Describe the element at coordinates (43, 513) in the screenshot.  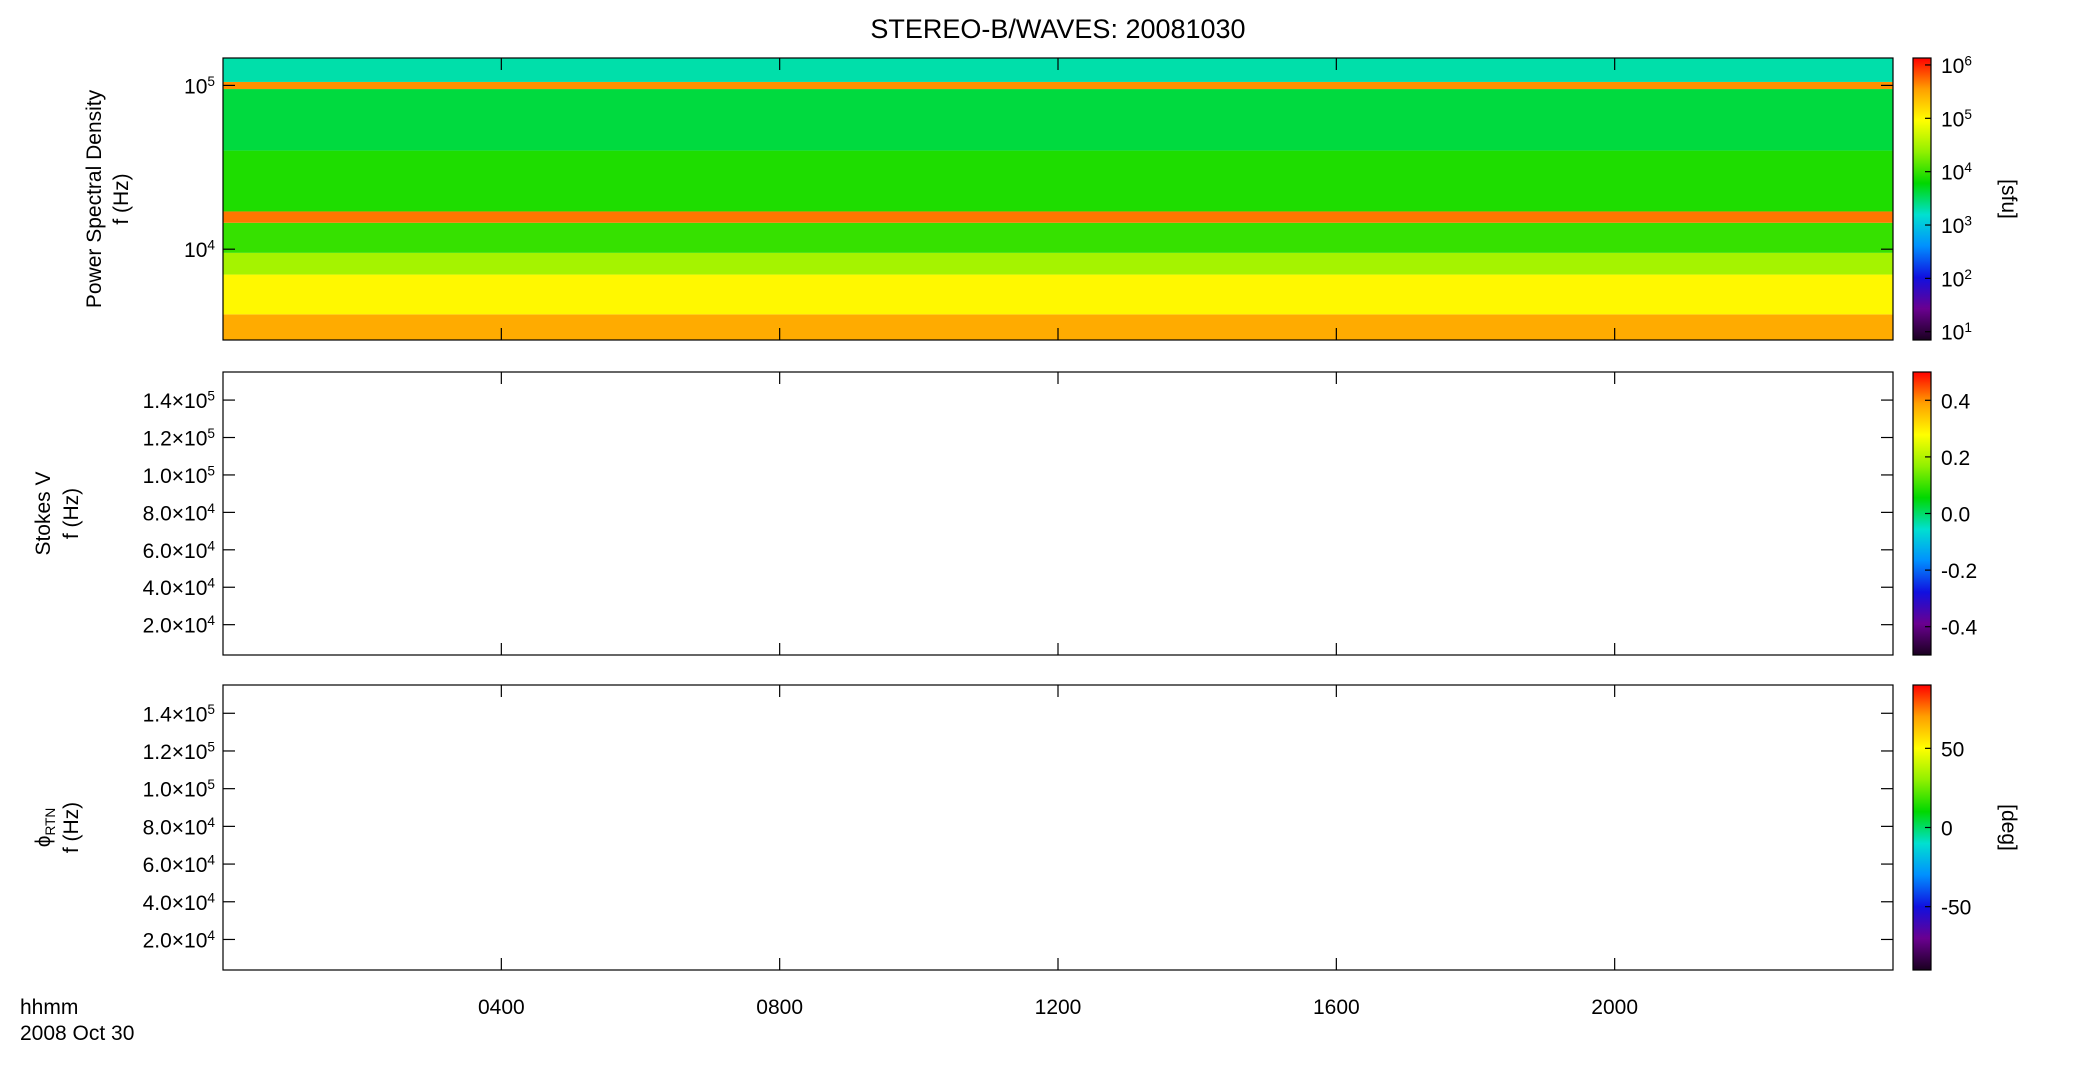
I see `y-axis-label: Stokes V` at that location.